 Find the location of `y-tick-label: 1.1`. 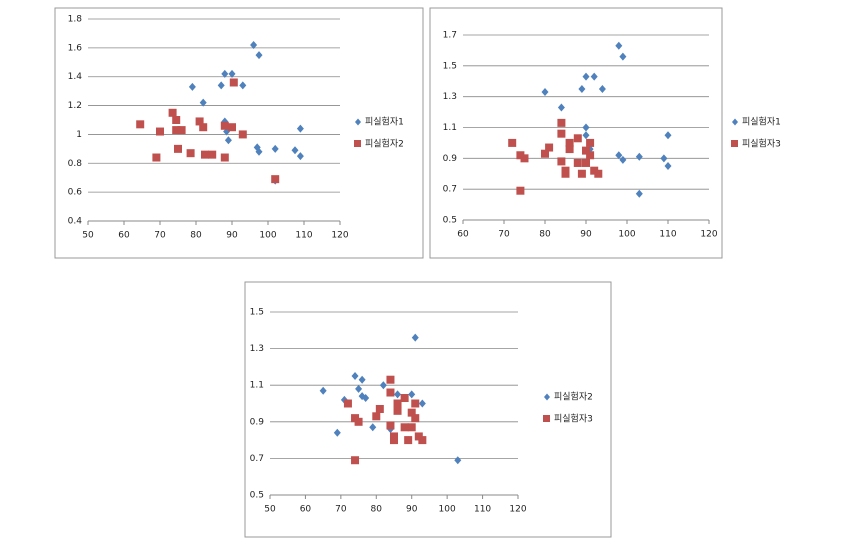

y-tick-label: 1.1 is located at coordinates (257, 386).